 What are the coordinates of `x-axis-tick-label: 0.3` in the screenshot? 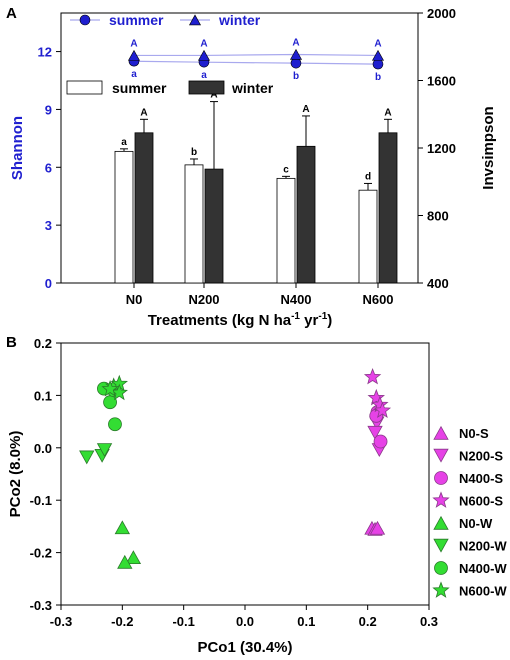 It's located at (429, 621).